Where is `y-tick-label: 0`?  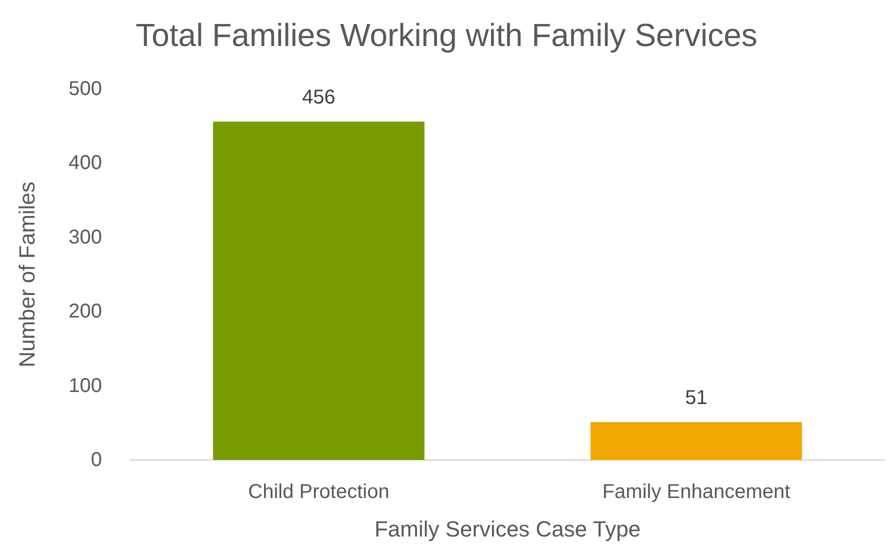 y-tick-label: 0 is located at coordinates (96, 460).